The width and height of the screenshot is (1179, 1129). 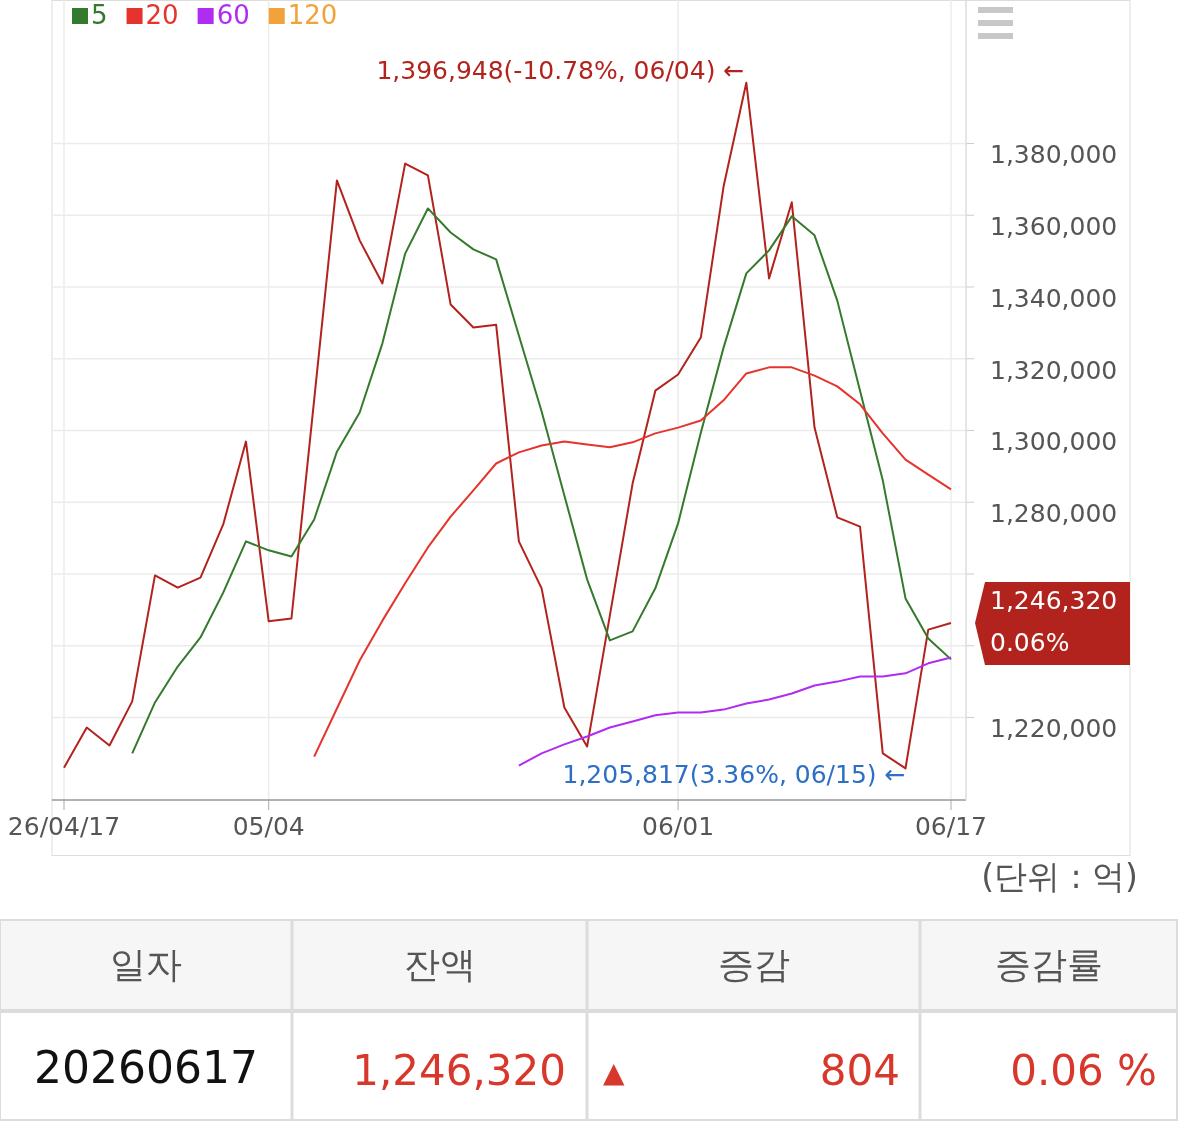 What do you see at coordinates (1054, 155) in the screenshot?
I see `y-tick-label: 1,380,000` at bounding box center [1054, 155].